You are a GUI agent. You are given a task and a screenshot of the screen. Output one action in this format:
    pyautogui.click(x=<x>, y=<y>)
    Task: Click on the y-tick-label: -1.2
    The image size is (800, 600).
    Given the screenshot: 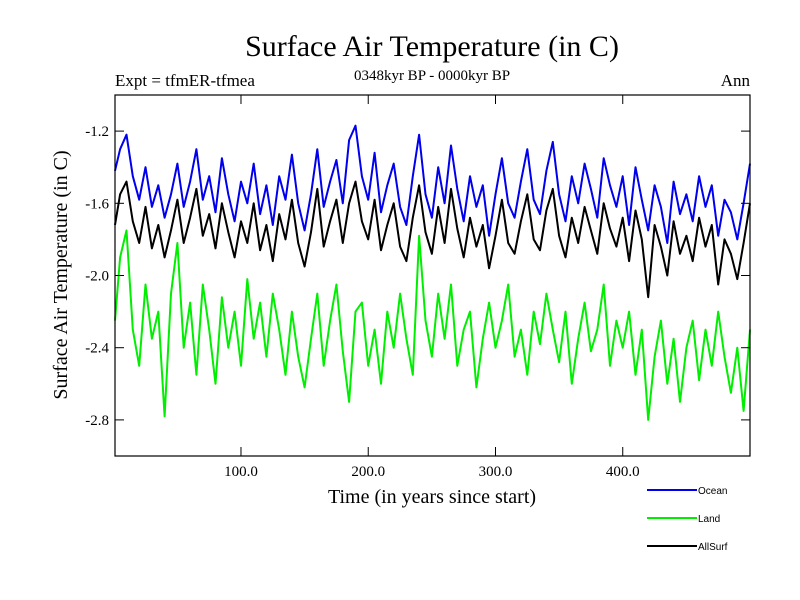 What is the action you would take?
    pyautogui.click(x=97, y=132)
    